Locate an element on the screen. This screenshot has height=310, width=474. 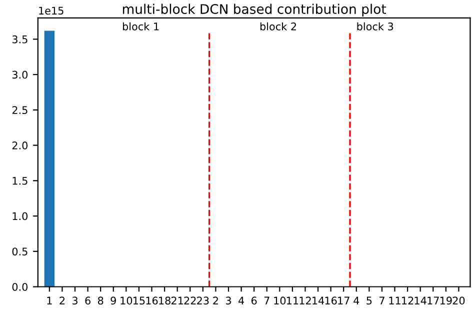
annotation: block 2 is located at coordinates (278, 26).